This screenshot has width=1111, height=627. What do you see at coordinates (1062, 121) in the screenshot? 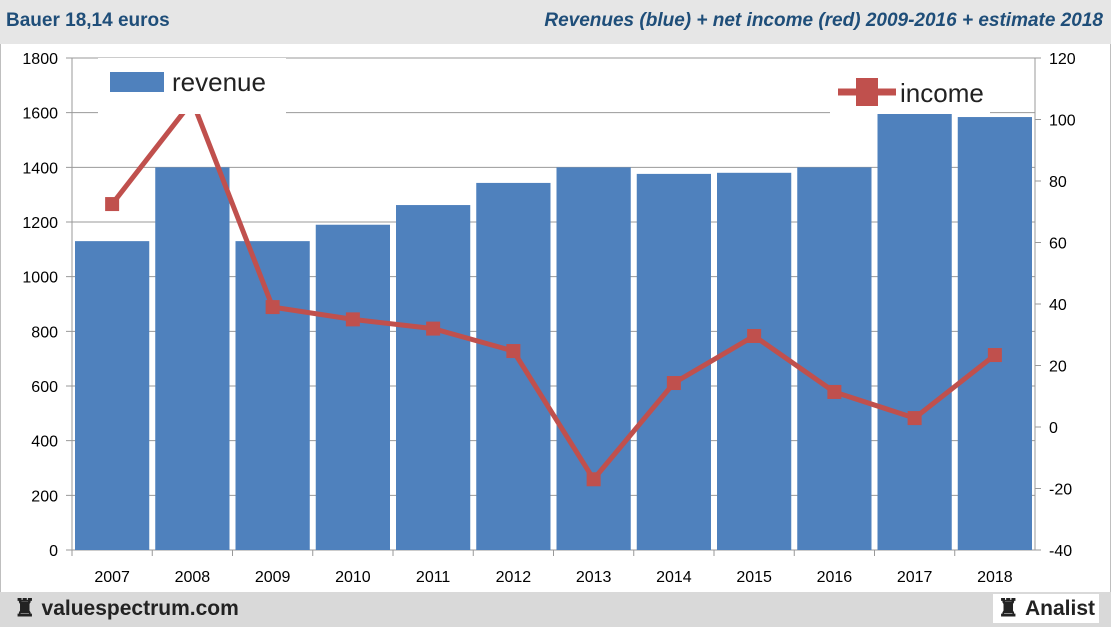
I see `right-tick-label: 100` at bounding box center [1062, 121].